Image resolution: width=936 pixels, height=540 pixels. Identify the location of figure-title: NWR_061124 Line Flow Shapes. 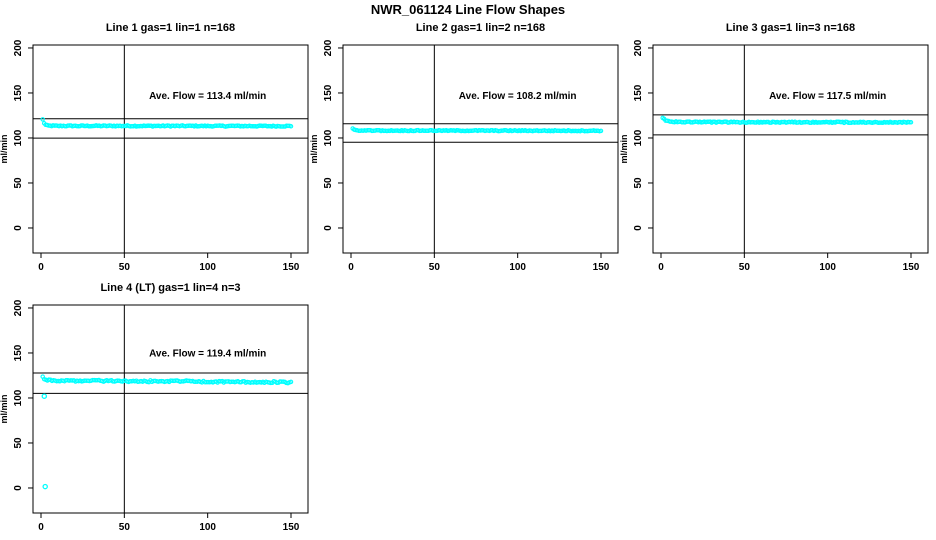
(468, 9).